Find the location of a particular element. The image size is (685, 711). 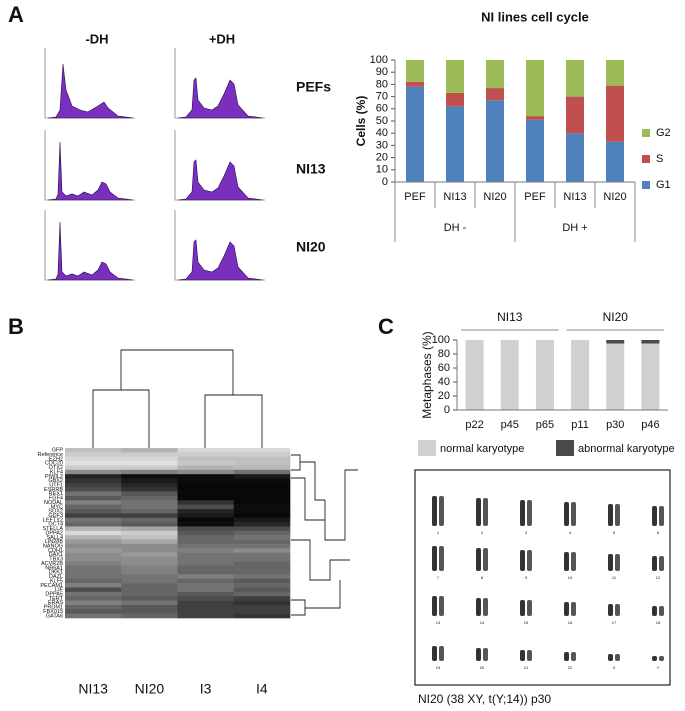

column-label: NI20 is located at coordinates (150, 689).